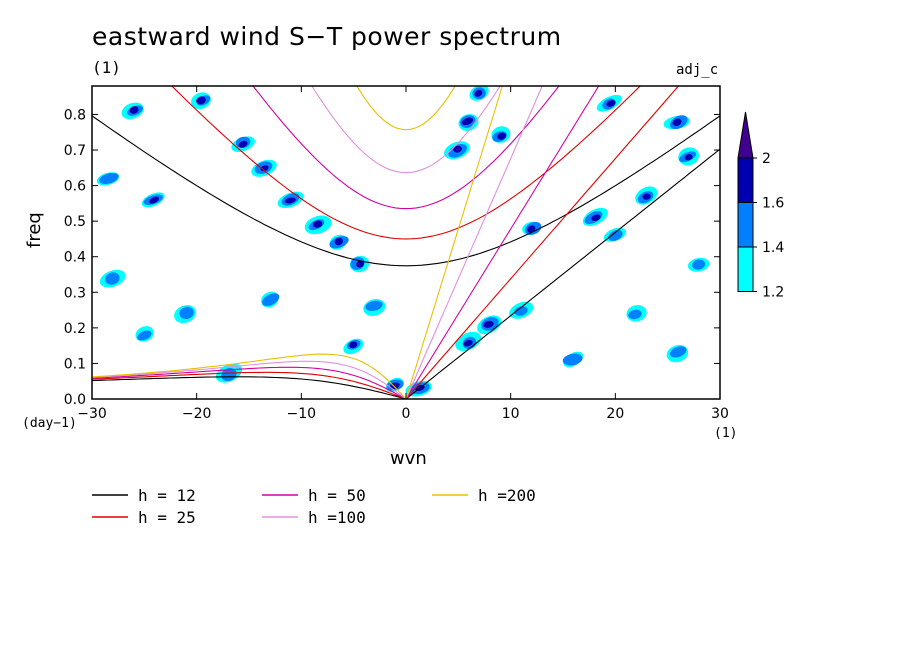 The height and width of the screenshot is (654, 904). Describe the element at coordinates (92, 414) in the screenshot. I see `x-tick-label: −30` at that location.